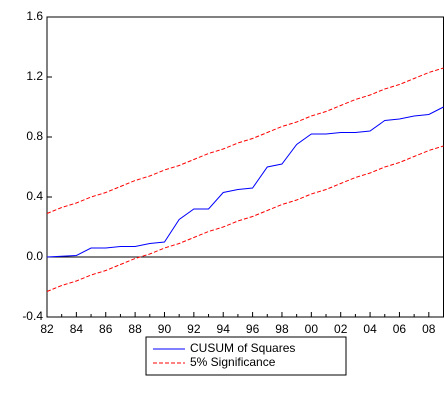  What do you see at coordinates (34, 76) in the screenshot?
I see `y-tick-label: 1.2` at bounding box center [34, 76].